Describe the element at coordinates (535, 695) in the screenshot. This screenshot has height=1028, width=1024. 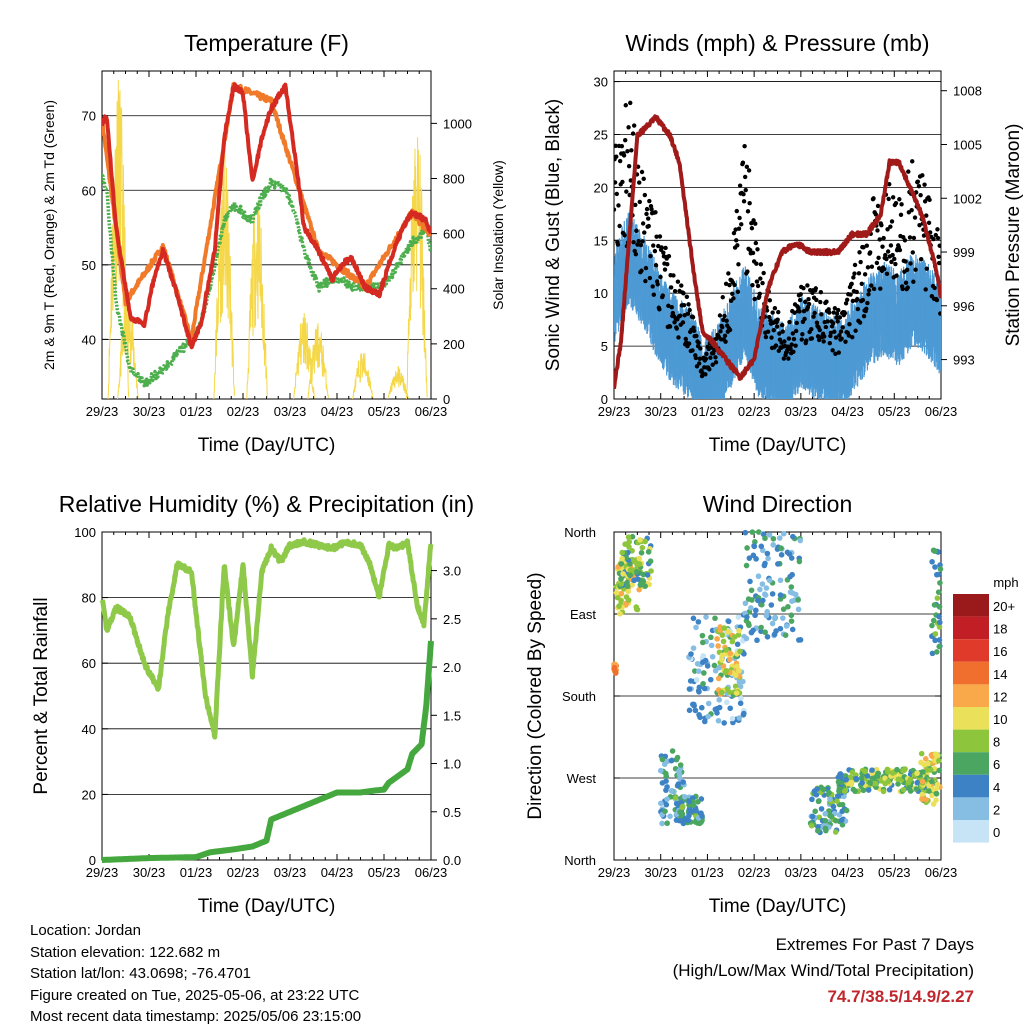
I see `panel4-y-axis-label: Direction (Colored By Speed)` at that location.